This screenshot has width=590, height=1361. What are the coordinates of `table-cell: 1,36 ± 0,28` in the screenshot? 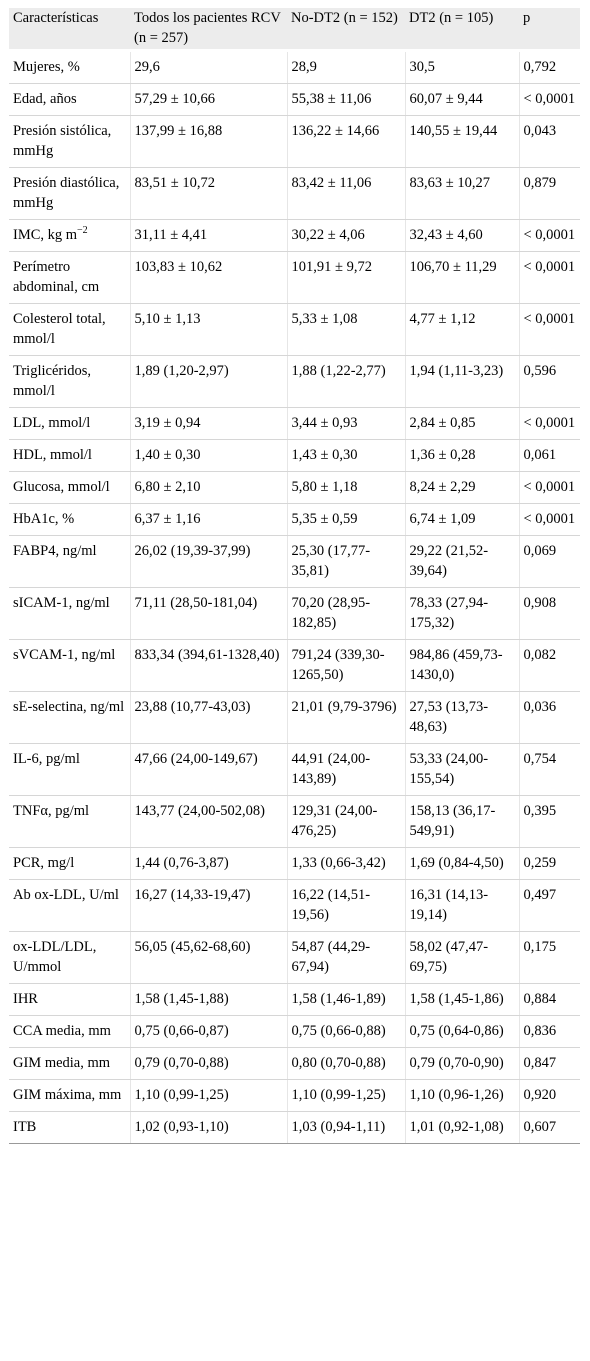 It's located at (461, 455).